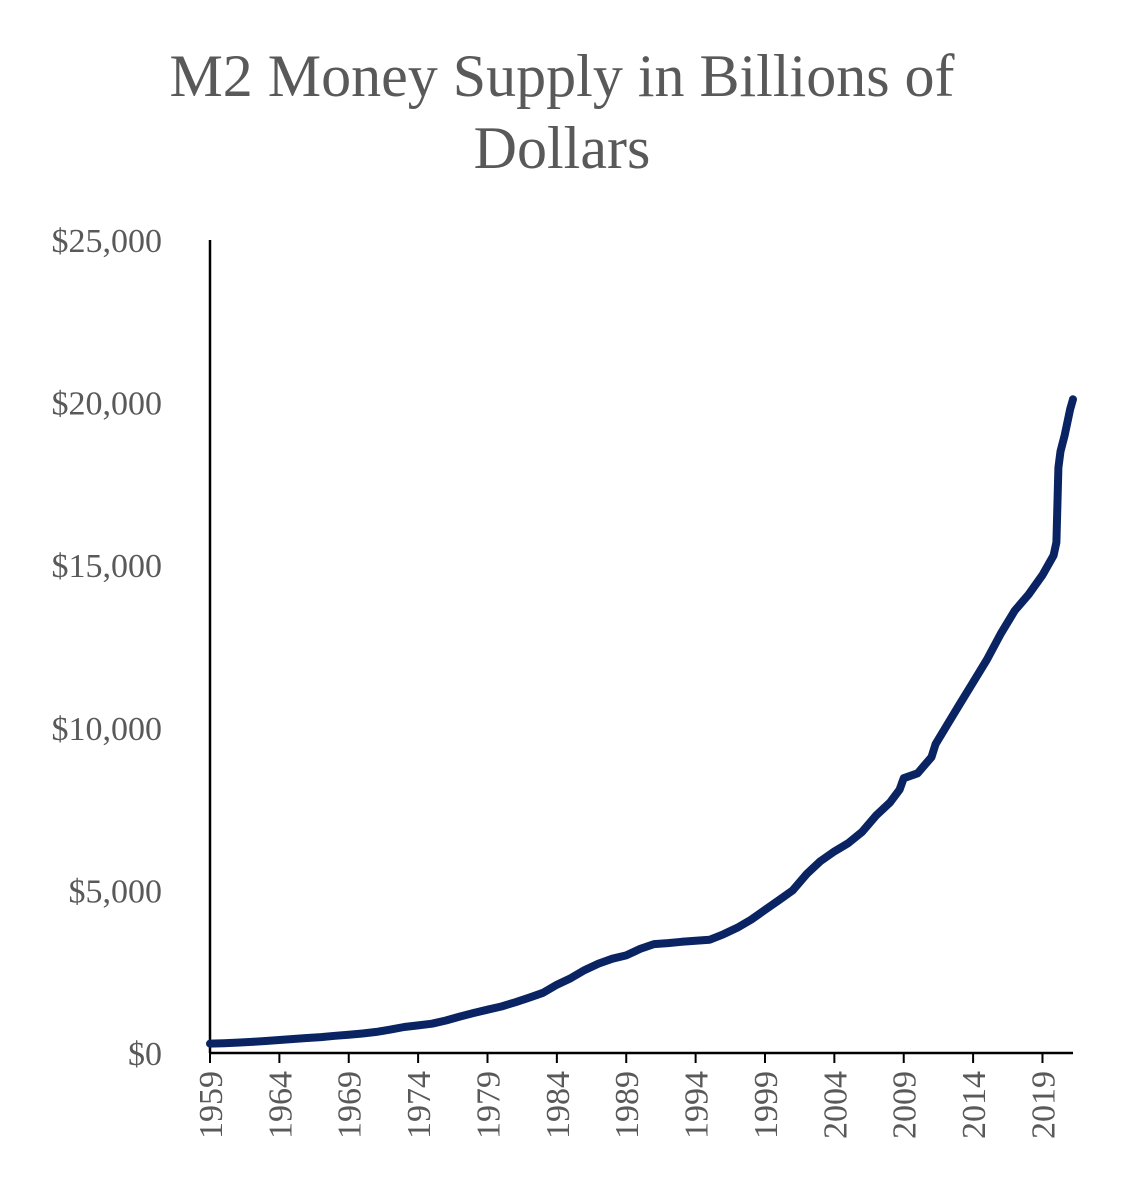  Describe the element at coordinates (905, 1105) in the screenshot. I see `x-tick-label: 2009` at that location.